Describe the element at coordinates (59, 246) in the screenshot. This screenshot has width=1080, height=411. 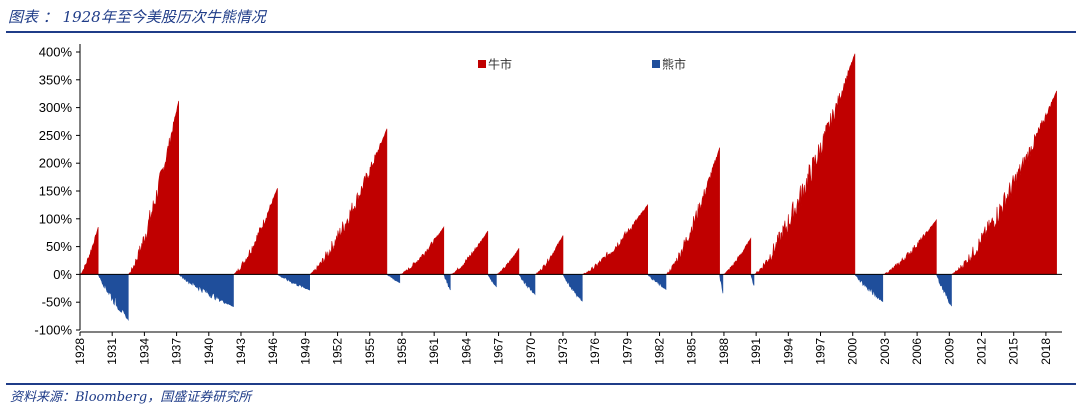
I see `y-tick-label: 50%` at that location.